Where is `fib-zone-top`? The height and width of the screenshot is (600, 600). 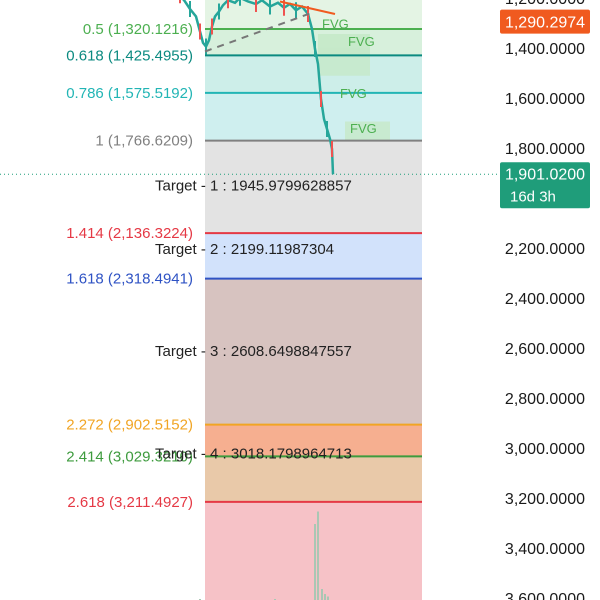 fib-zone-top is located at coordinates (313, 15).